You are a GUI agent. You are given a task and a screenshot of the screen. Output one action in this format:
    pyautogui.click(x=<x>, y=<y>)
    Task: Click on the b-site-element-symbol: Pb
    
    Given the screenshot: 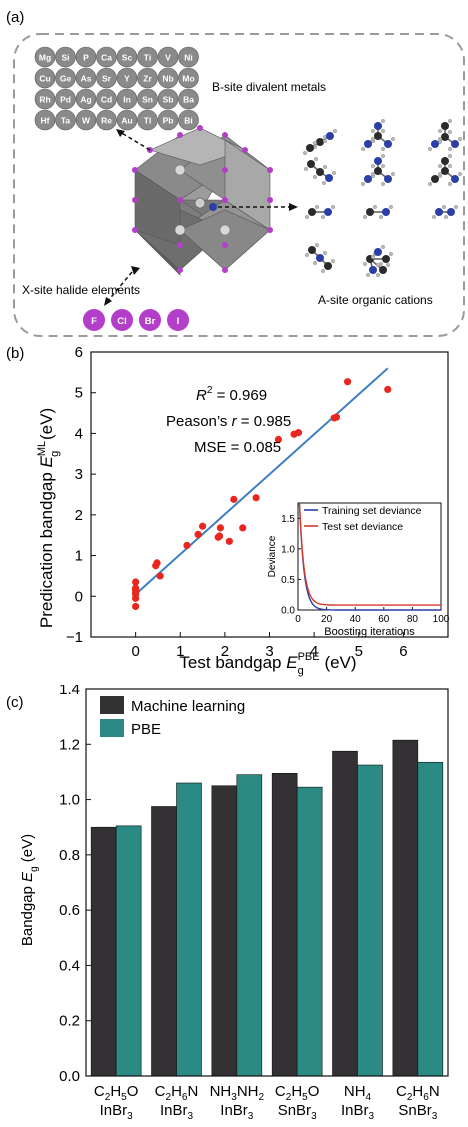 What is the action you would take?
    pyautogui.click(x=168, y=121)
    